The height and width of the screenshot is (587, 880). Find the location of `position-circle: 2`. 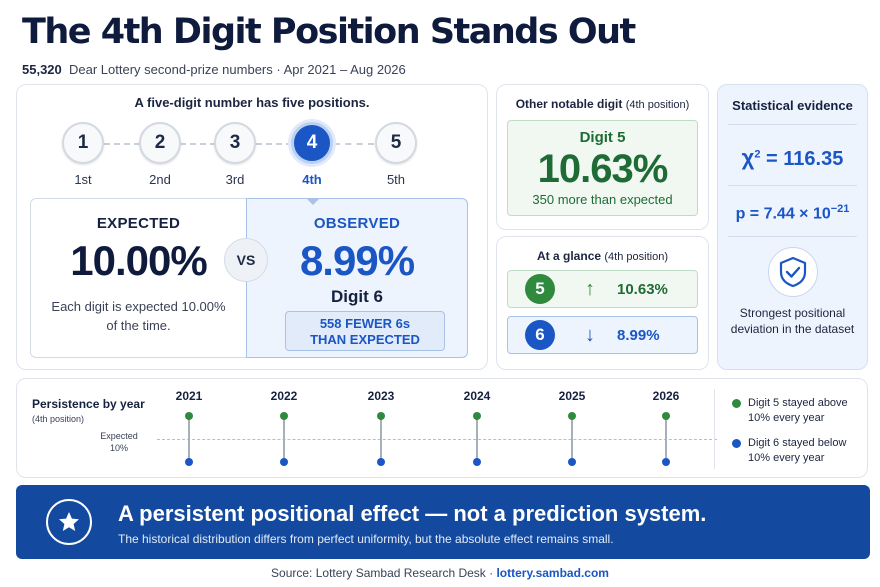

position-circle: 2 is located at coordinates (160, 143).